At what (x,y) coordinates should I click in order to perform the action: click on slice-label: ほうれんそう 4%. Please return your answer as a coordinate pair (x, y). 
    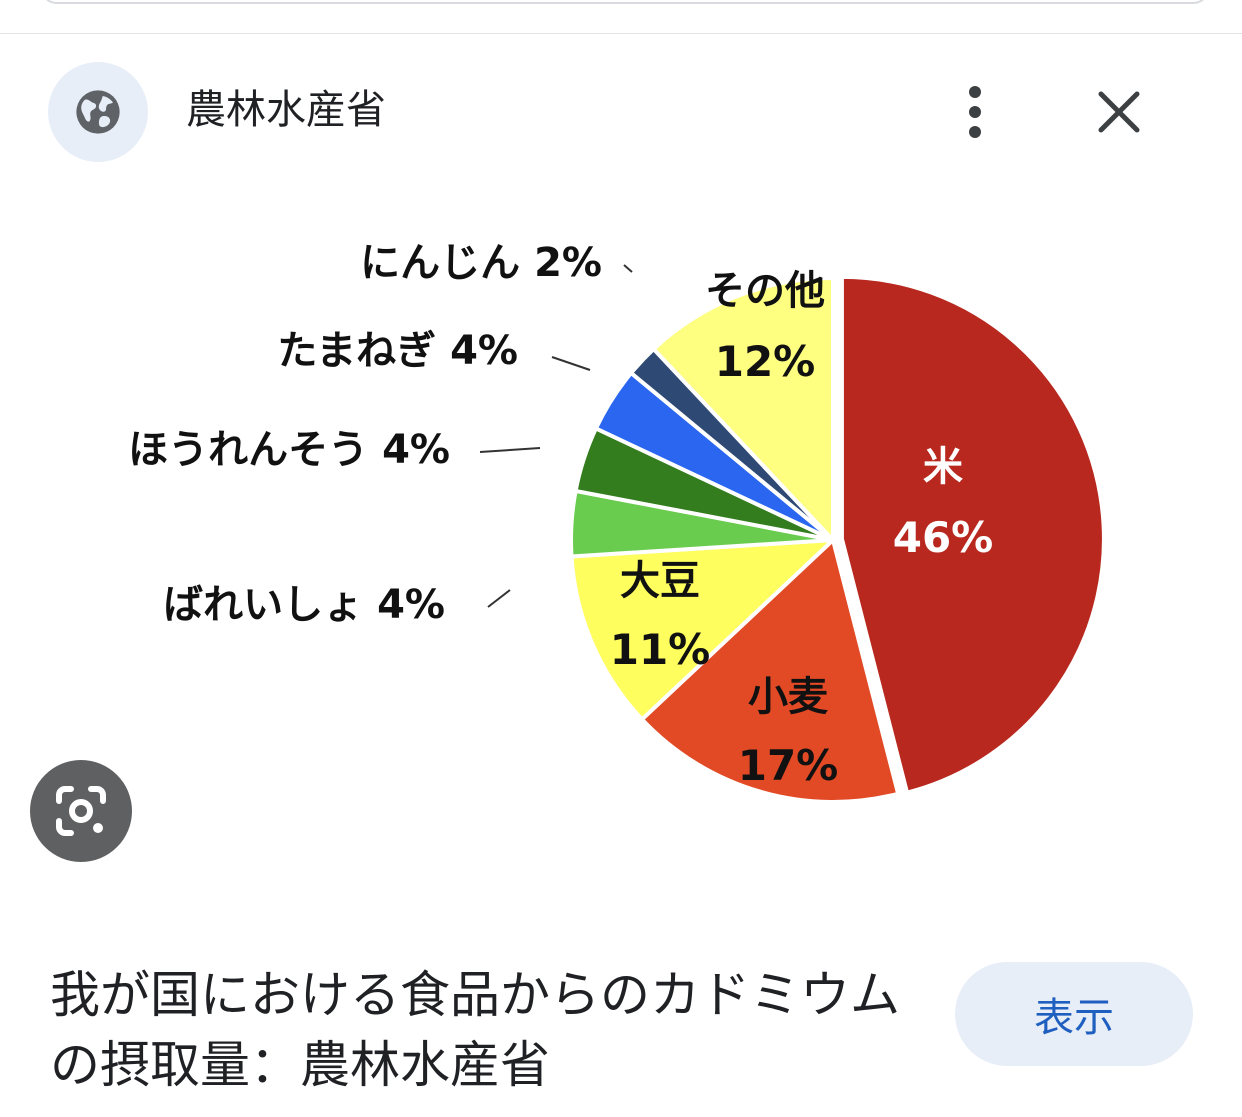
    Looking at the image, I should click on (289, 450).